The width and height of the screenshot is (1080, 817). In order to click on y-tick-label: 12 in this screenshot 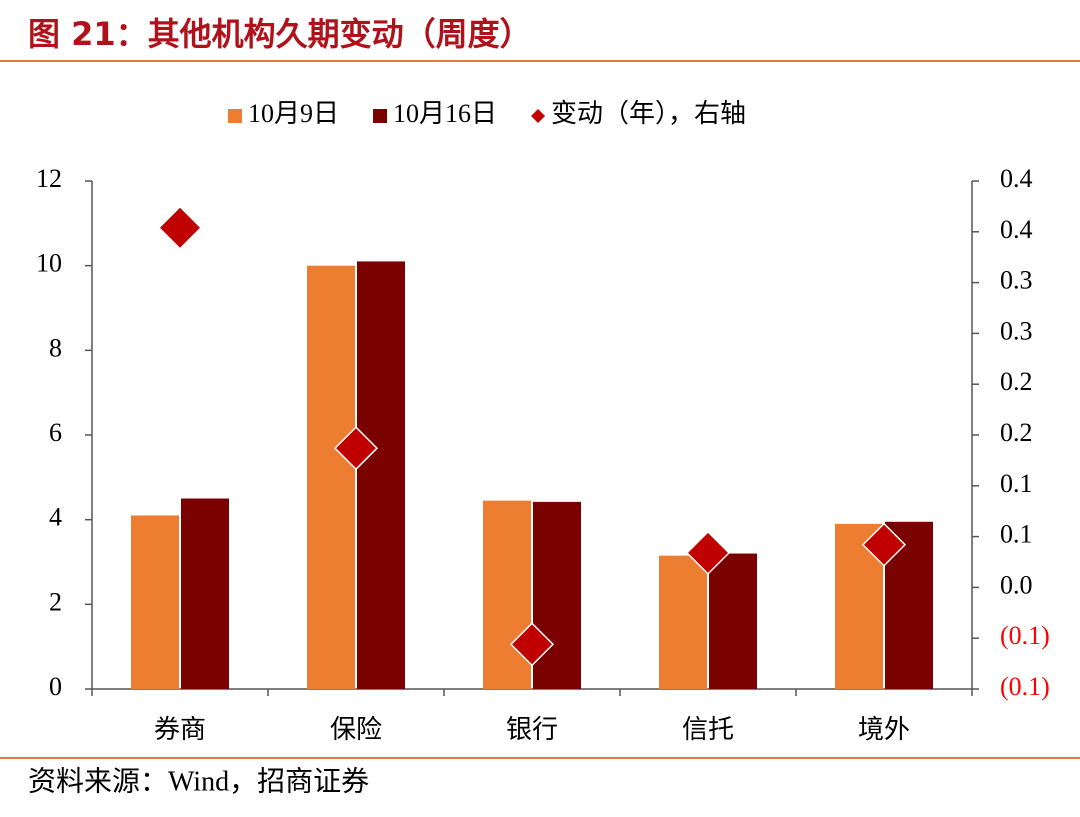, I will do `click(49, 178)`.